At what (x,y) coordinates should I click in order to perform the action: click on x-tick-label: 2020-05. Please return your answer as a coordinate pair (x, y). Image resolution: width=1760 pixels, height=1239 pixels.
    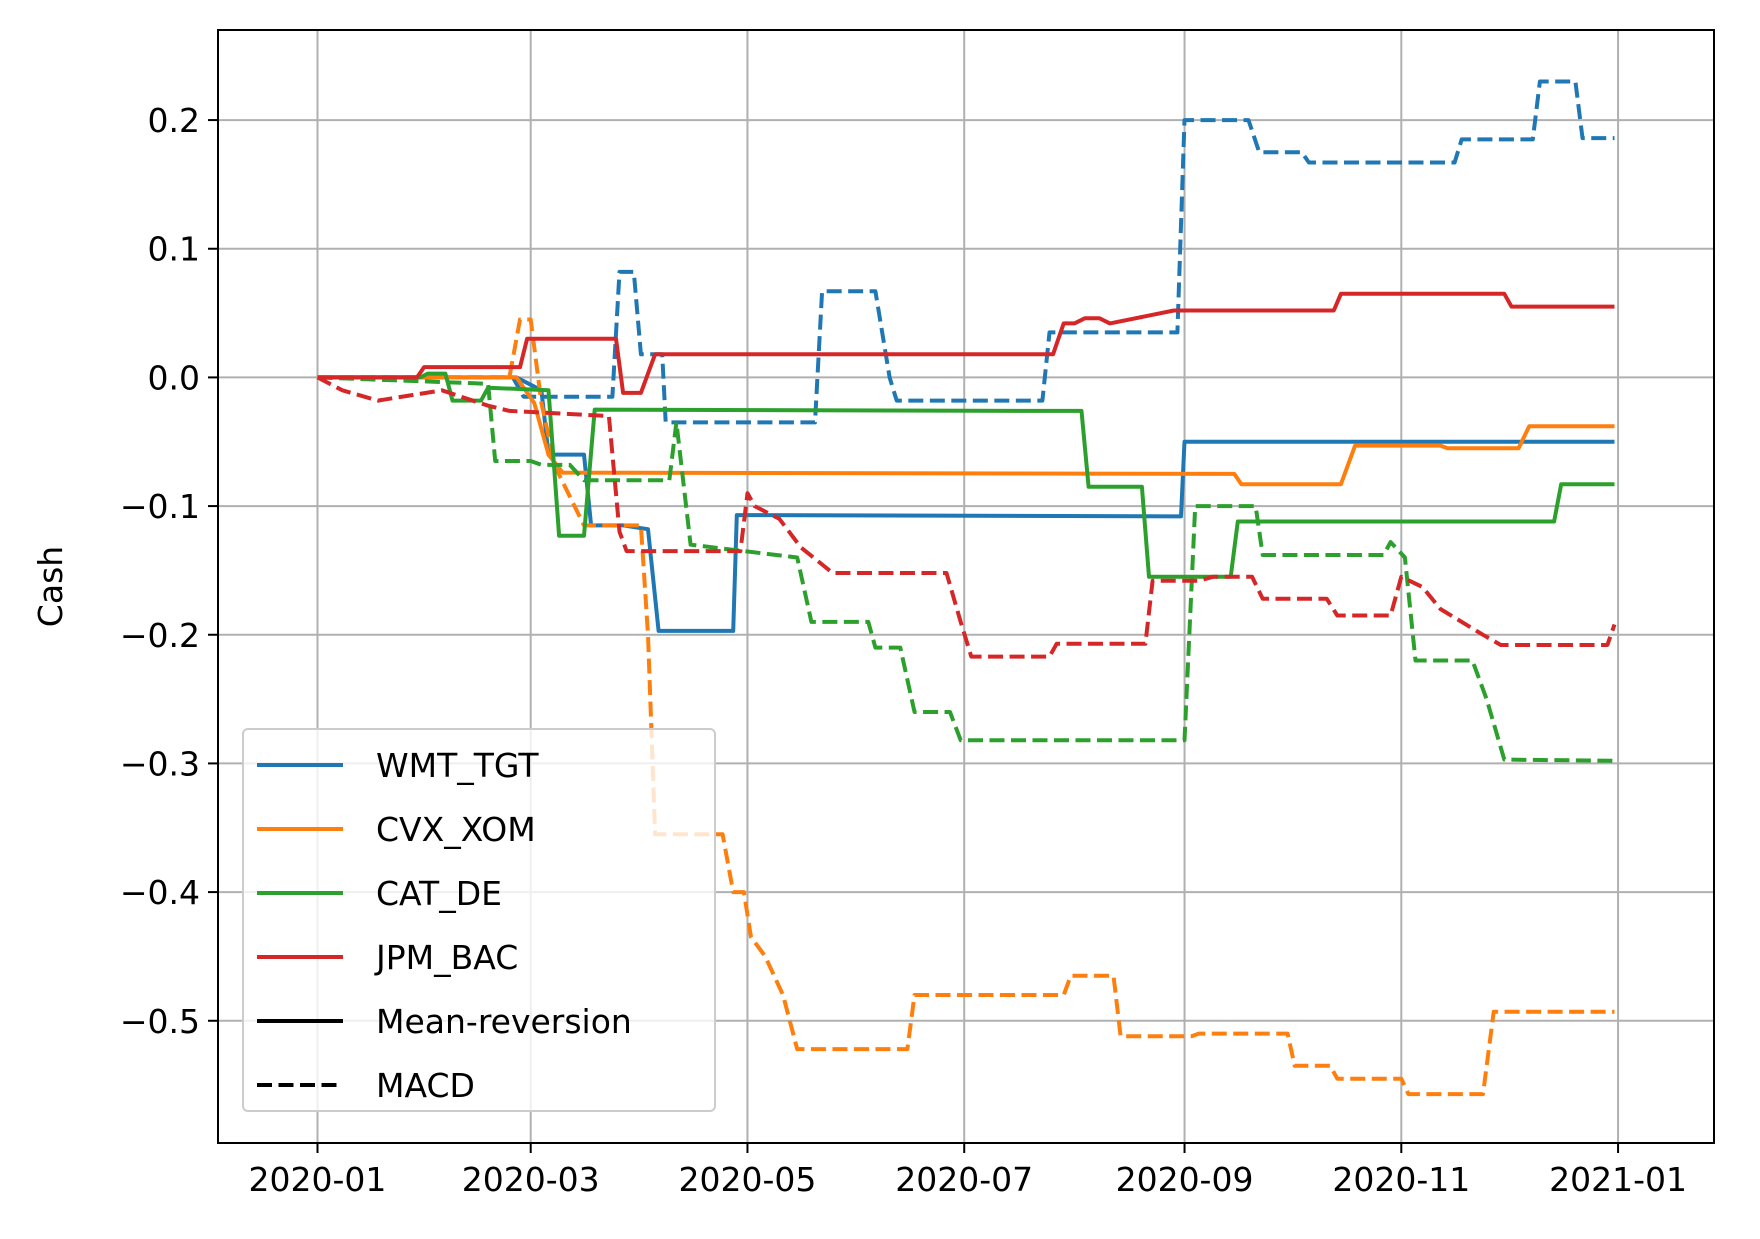
    Looking at the image, I should click on (748, 1179).